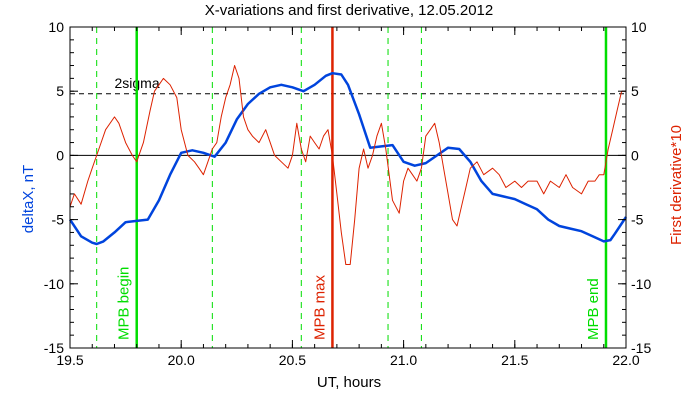 The width and height of the screenshot is (700, 400). I want to click on y-tick-label-right: 5, so click(635, 91).